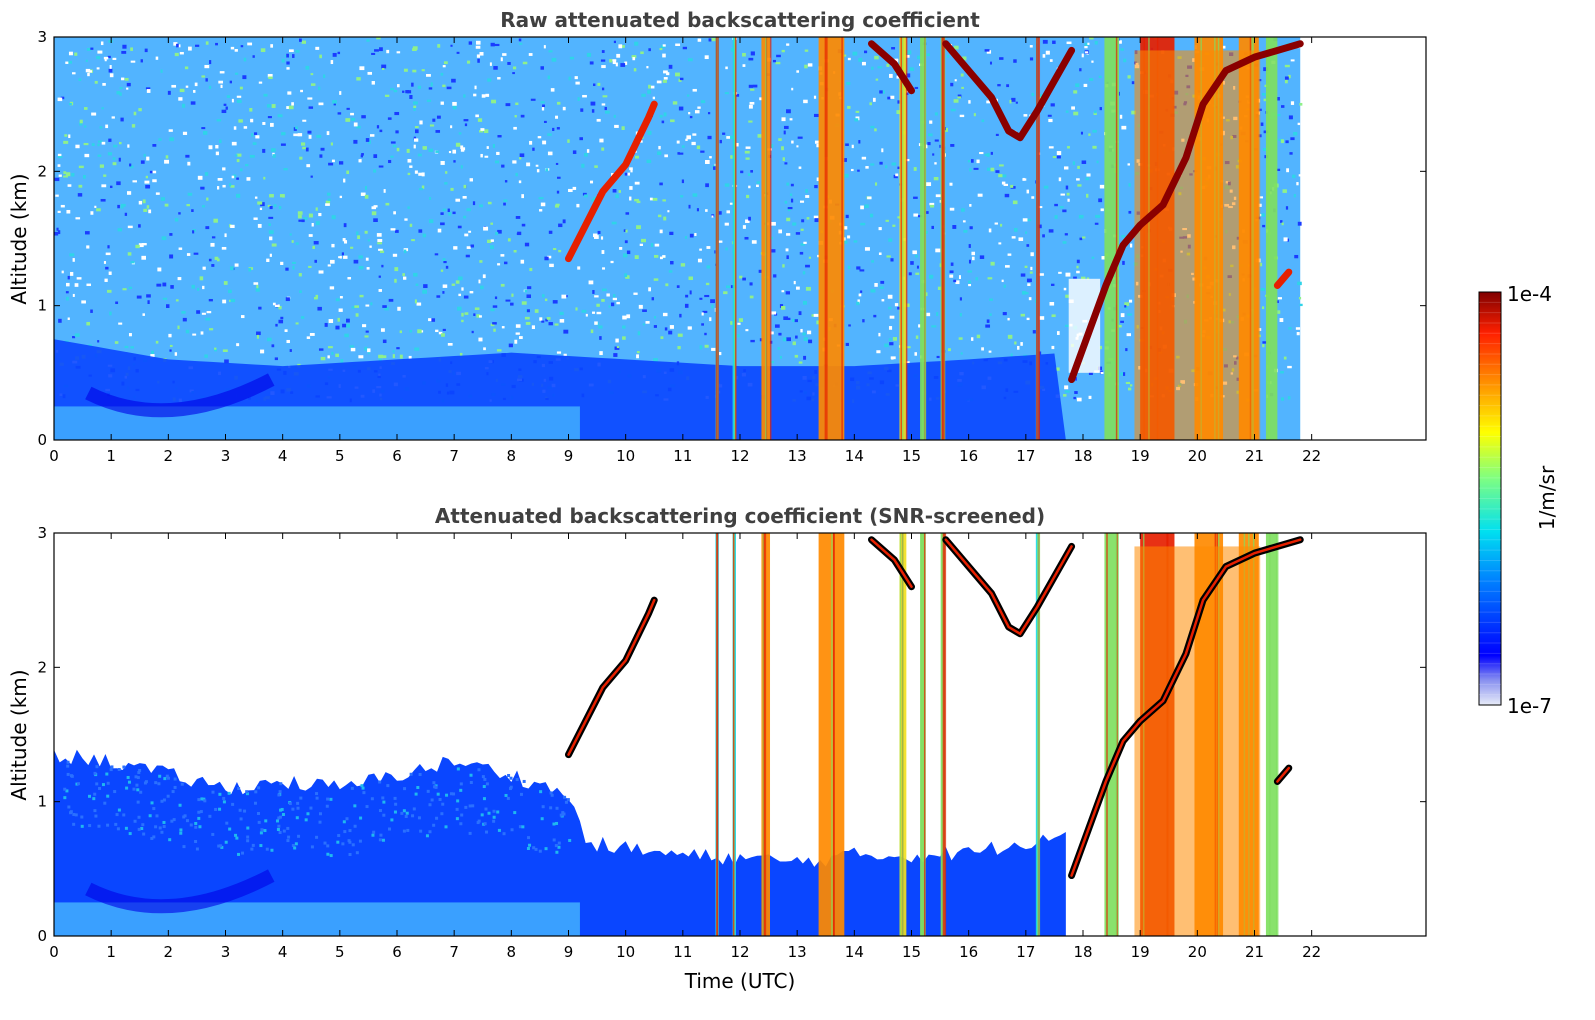 The image size is (1595, 1020). I want to click on y-tick-label: 0, so click(42, 936).